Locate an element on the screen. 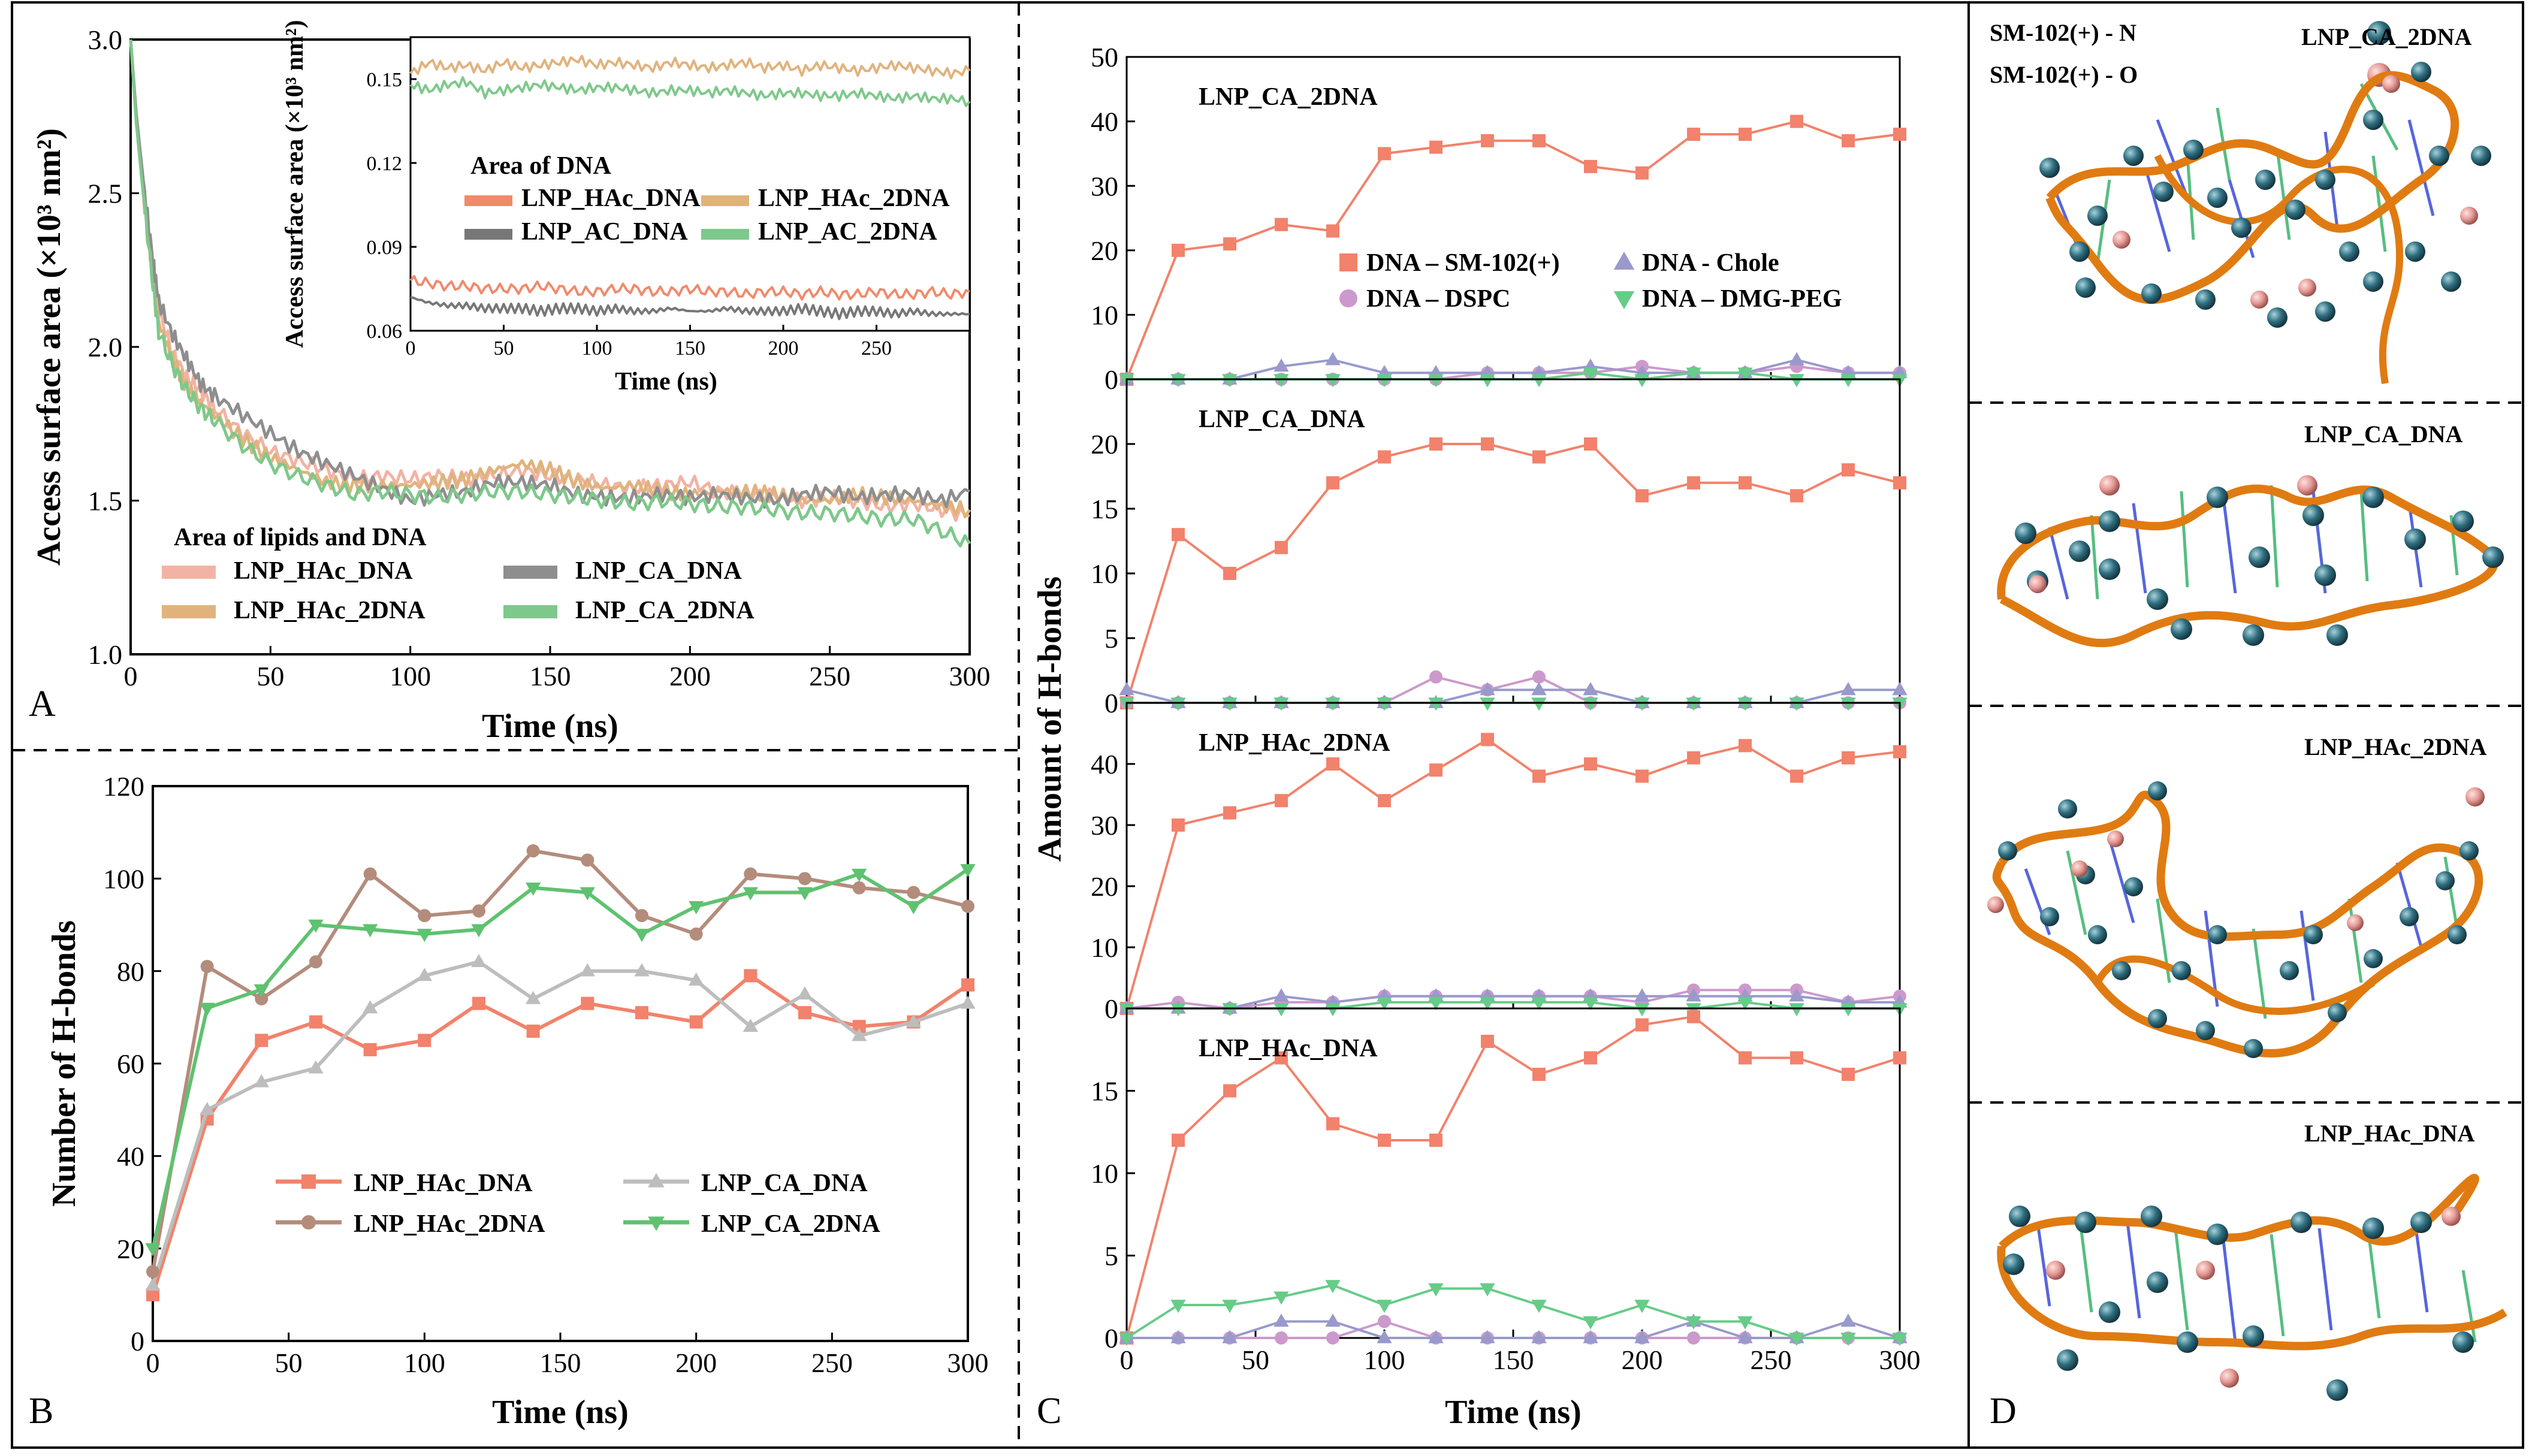 Image resolution: width=2535 pixels, height=1456 pixels. chart-c-sub4-series-chole is located at coordinates (1513, 1329).